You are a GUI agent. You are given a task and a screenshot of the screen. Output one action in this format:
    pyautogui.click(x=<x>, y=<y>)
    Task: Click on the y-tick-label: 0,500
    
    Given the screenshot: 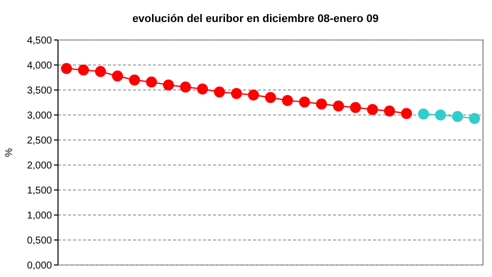 What is the action you would take?
    pyautogui.click(x=39, y=241)
    